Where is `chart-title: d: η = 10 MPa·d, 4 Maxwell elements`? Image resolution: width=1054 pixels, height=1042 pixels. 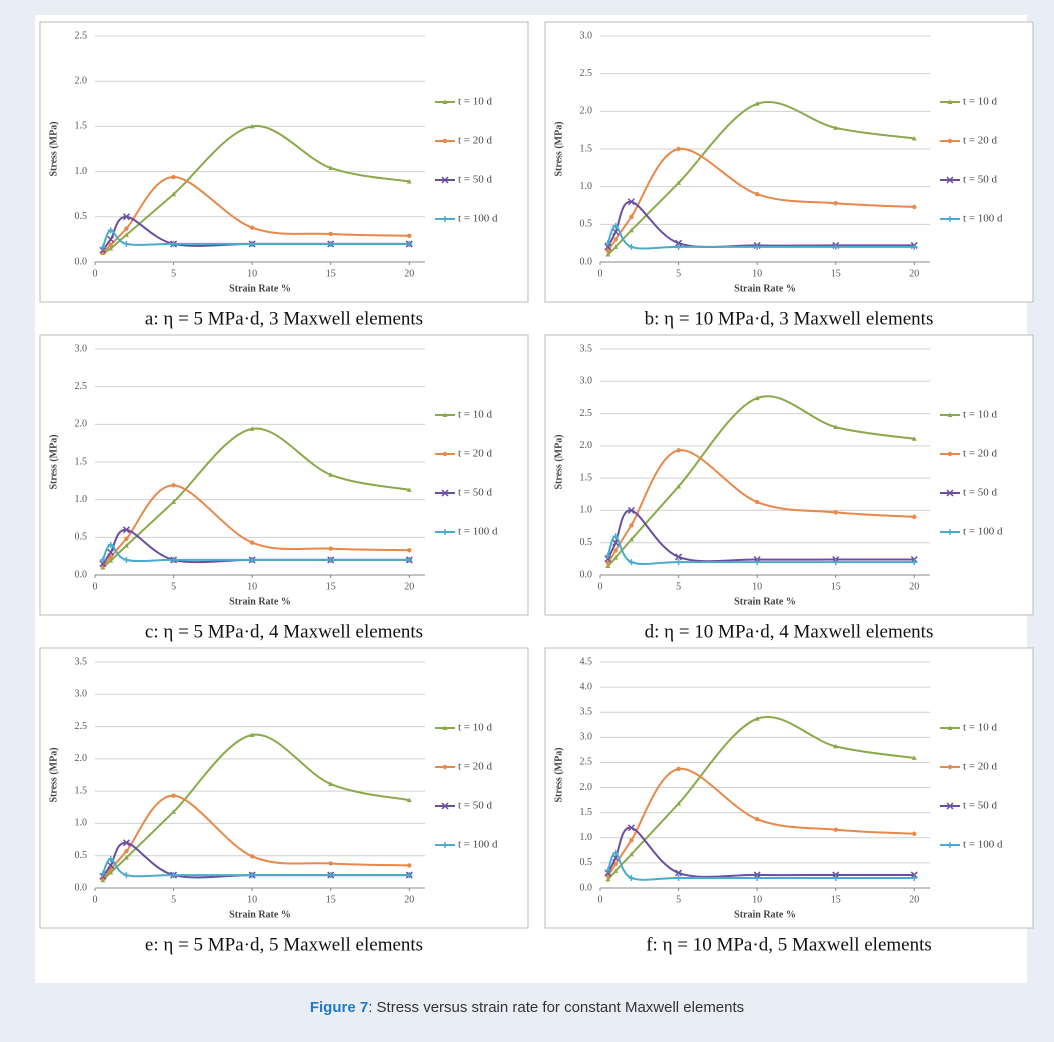 chart-title: d: η = 10 MPa·d, 4 Maxwell elements is located at coordinates (789, 631).